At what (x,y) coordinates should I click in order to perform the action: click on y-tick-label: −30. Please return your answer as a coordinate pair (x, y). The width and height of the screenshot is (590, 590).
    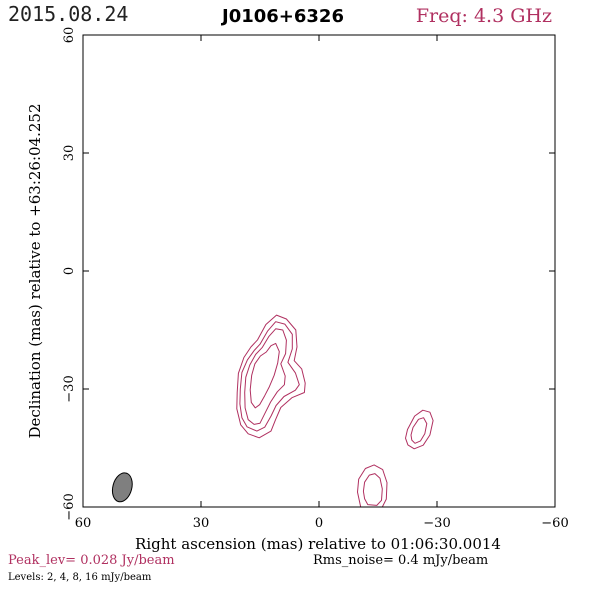
    Looking at the image, I should click on (69, 388).